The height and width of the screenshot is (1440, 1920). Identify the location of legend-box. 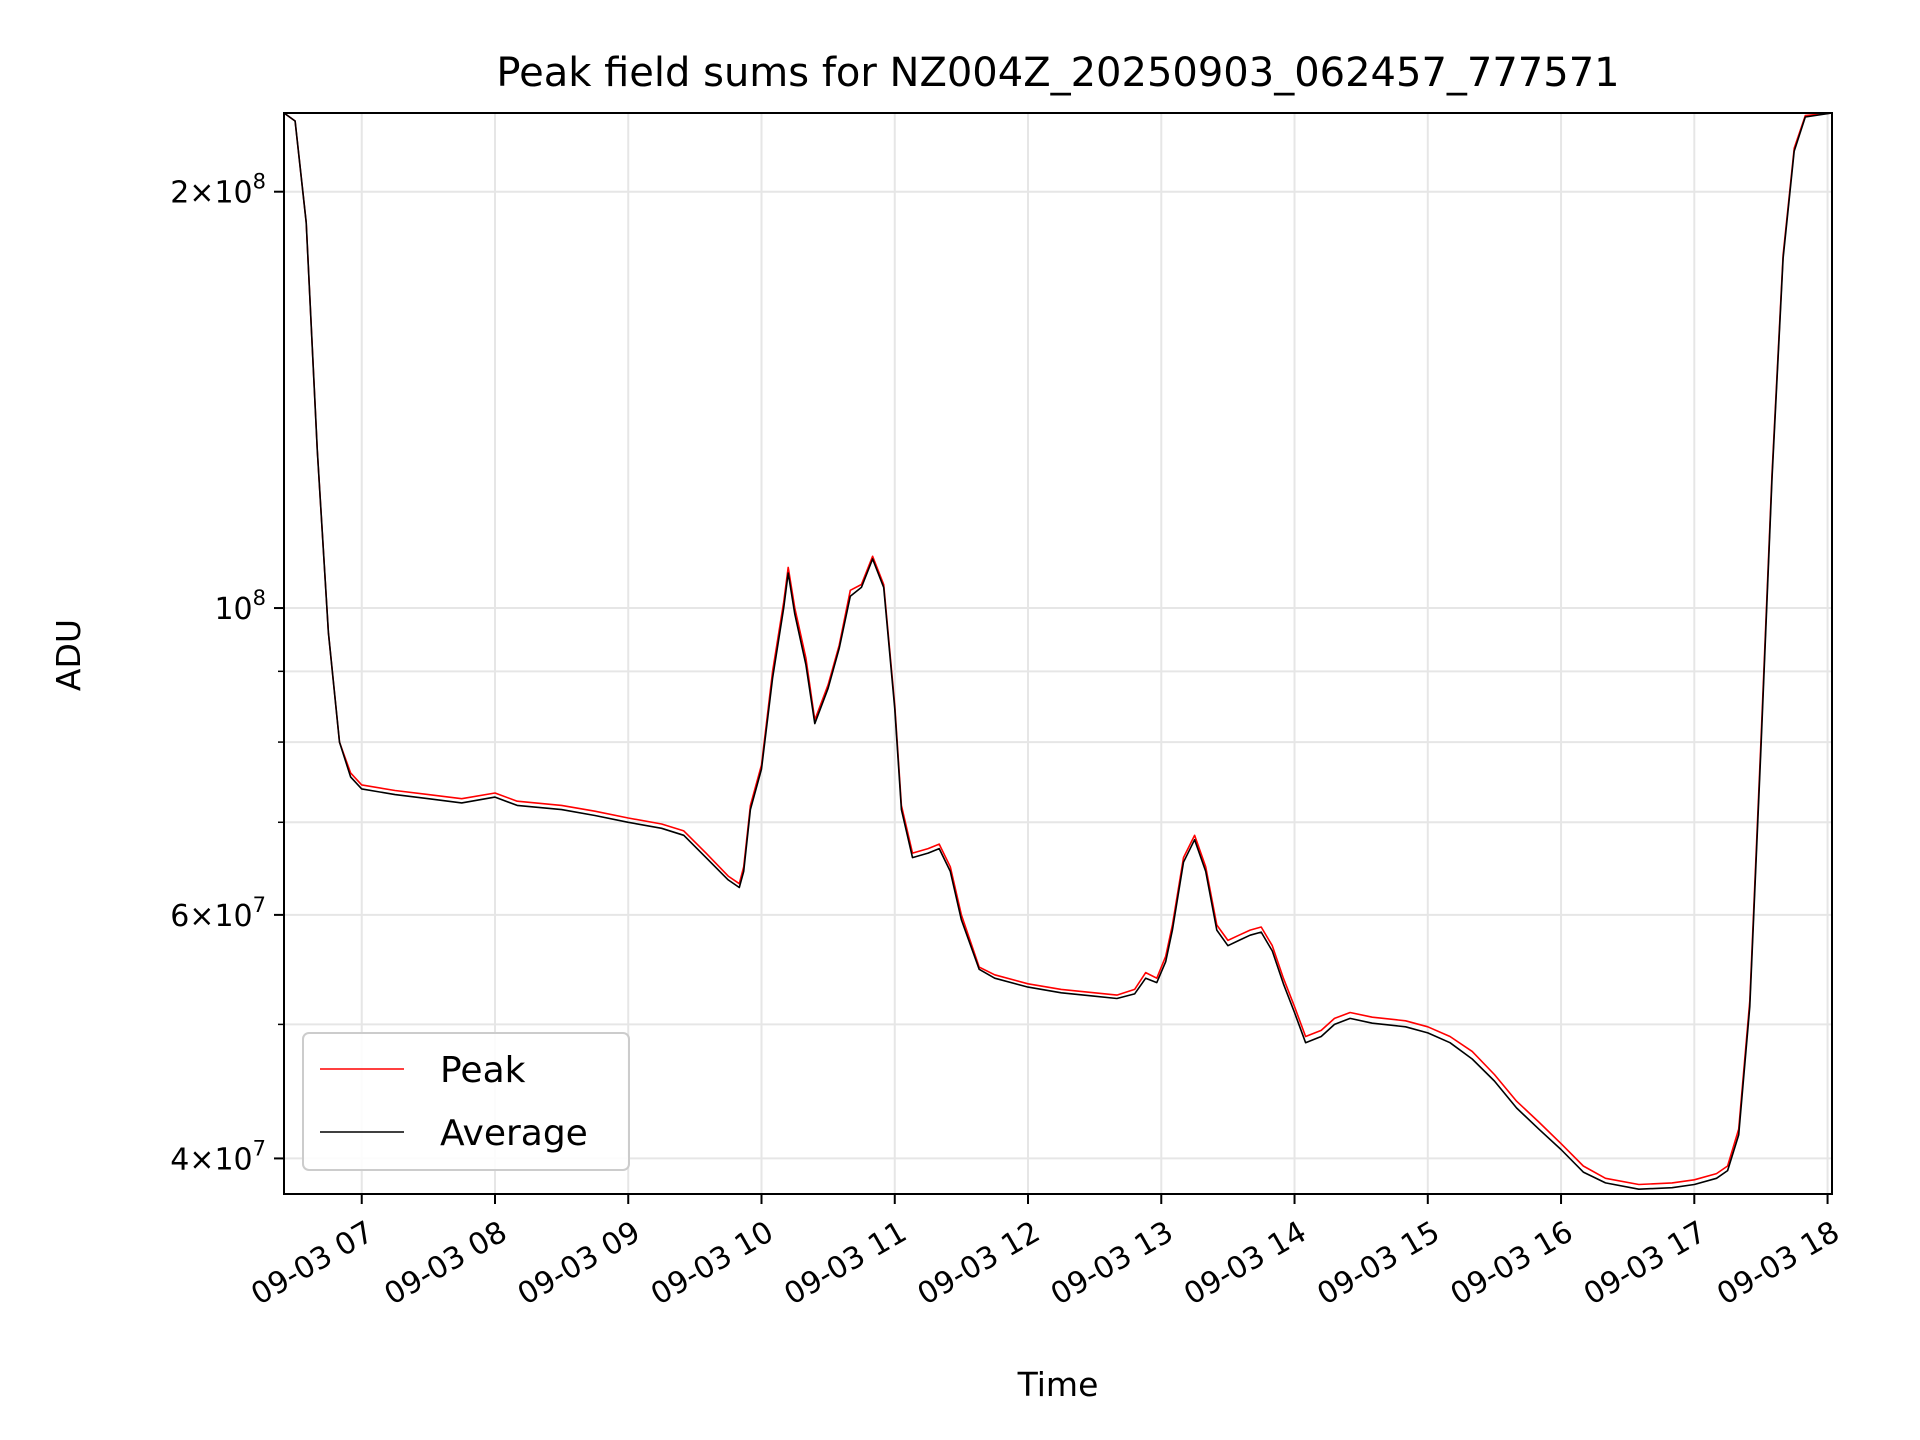
(466, 1101).